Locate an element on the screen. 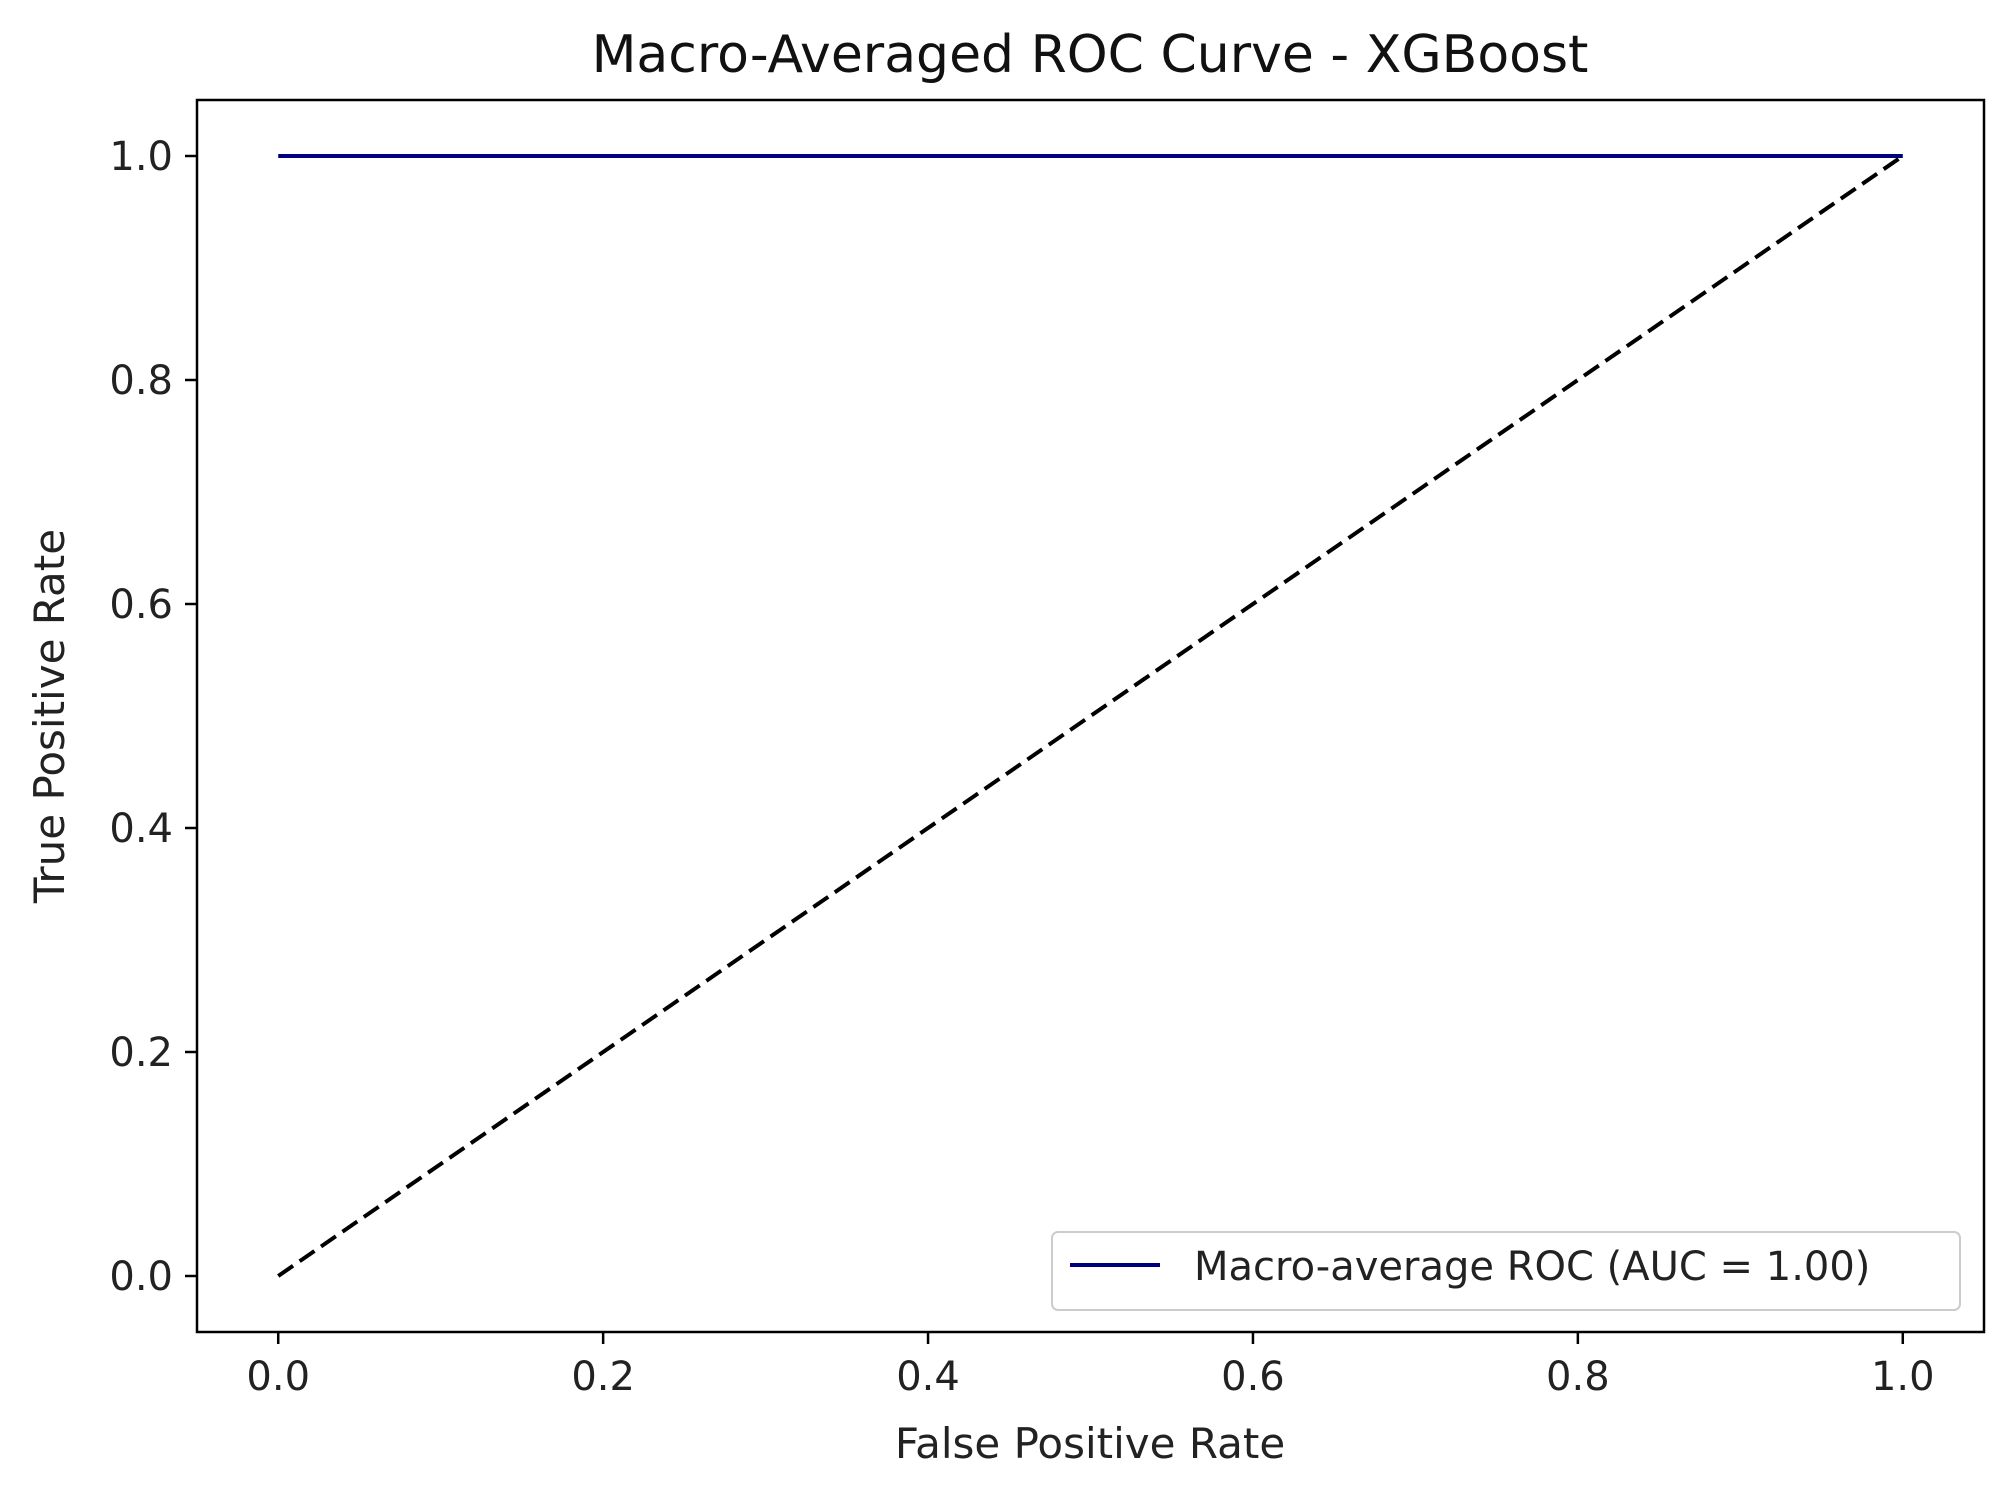 This screenshot has width=2002, height=1486. y-tick-label: 0.2 is located at coordinates (141, 1053).